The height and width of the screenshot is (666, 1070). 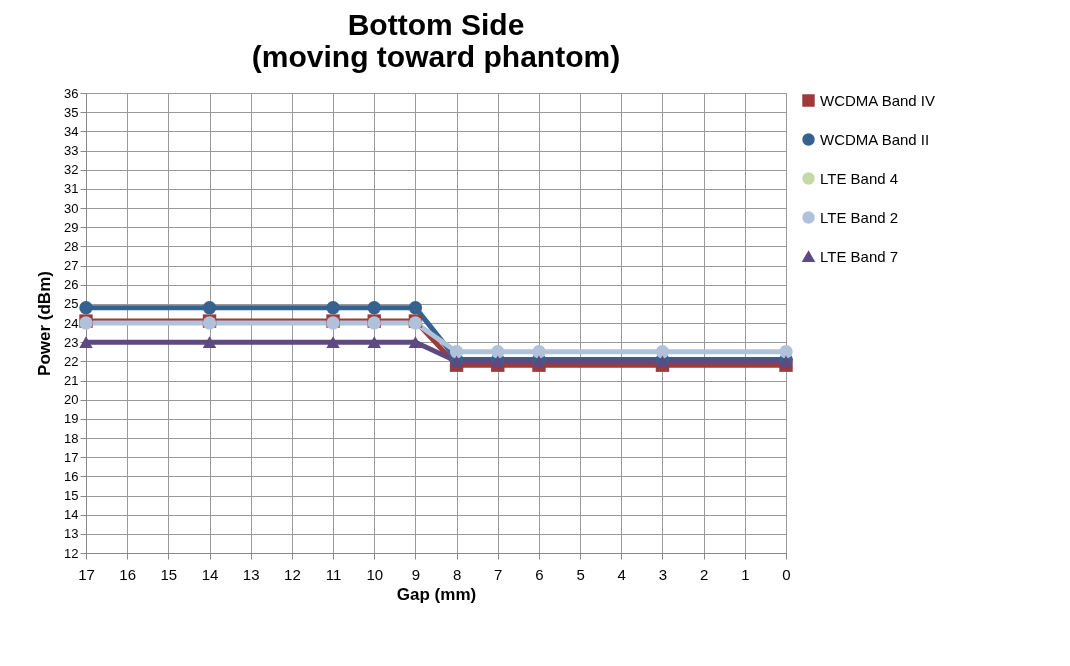 I want to click on x-tick-label: 13, so click(x=251, y=574).